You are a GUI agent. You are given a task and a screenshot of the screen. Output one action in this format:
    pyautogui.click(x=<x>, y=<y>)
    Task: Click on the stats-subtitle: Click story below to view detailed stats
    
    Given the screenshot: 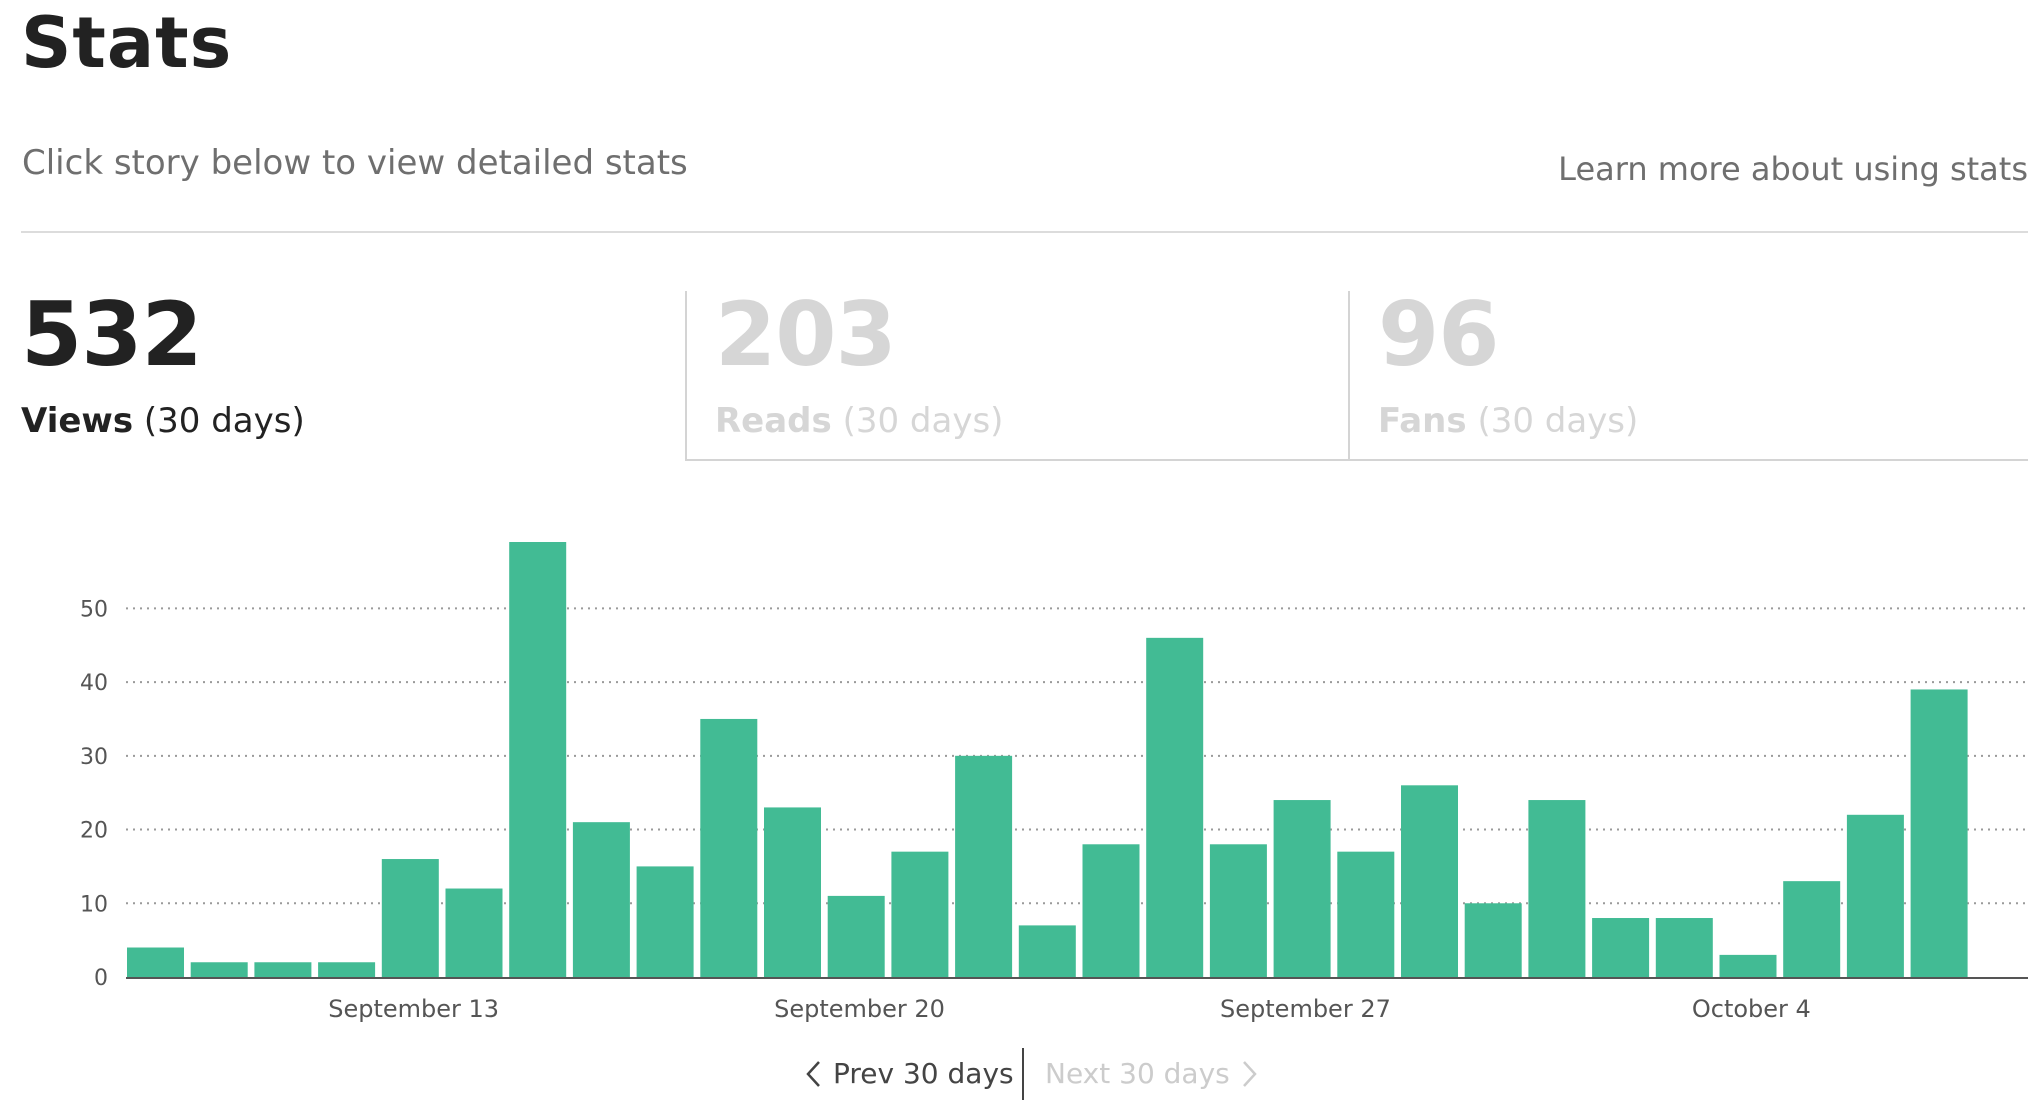 What is the action you would take?
    pyautogui.click(x=355, y=163)
    